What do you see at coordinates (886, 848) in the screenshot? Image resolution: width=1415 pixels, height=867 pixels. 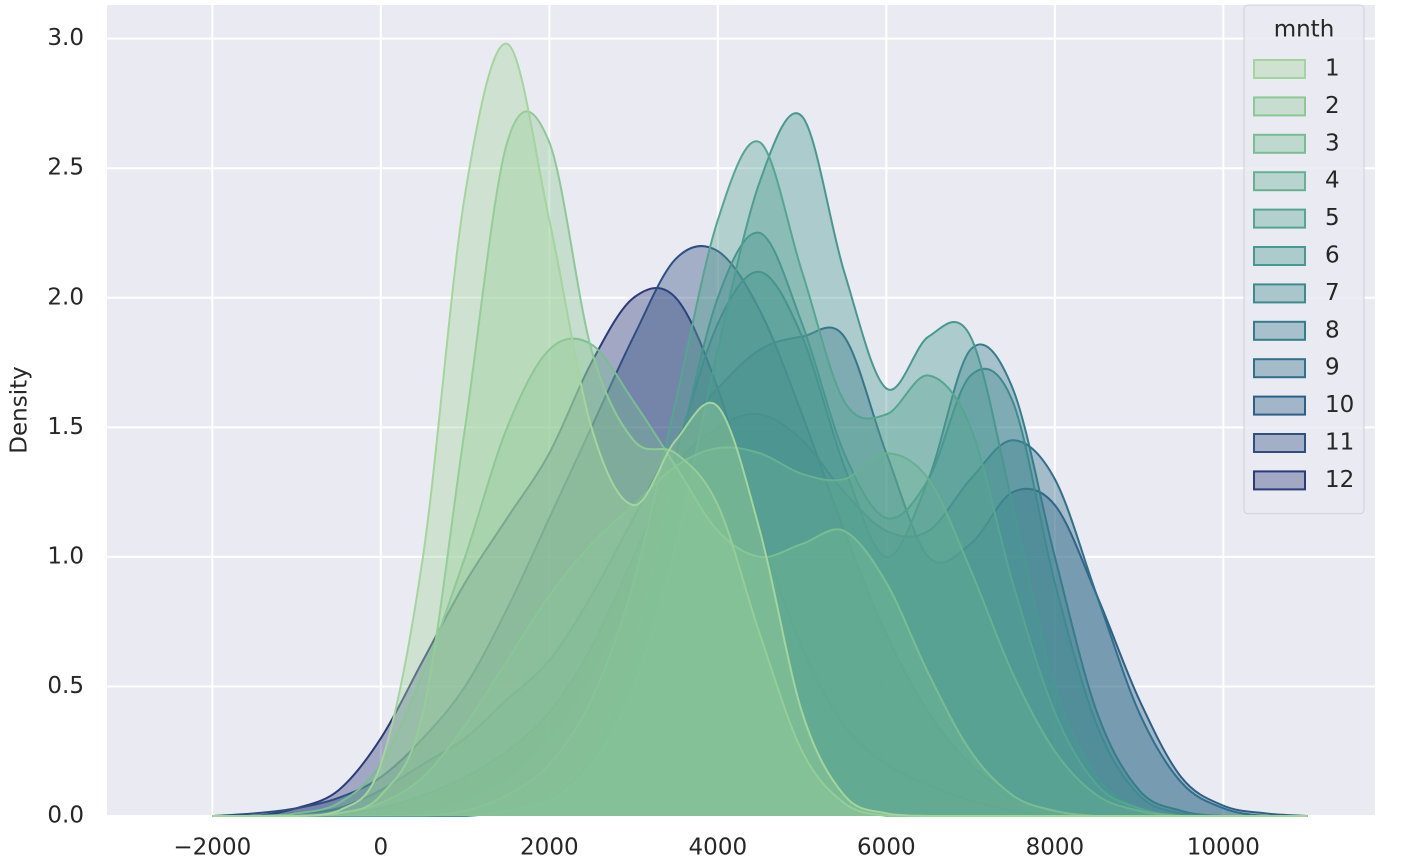 I see `x-tick-label: 6000` at bounding box center [886, 848].